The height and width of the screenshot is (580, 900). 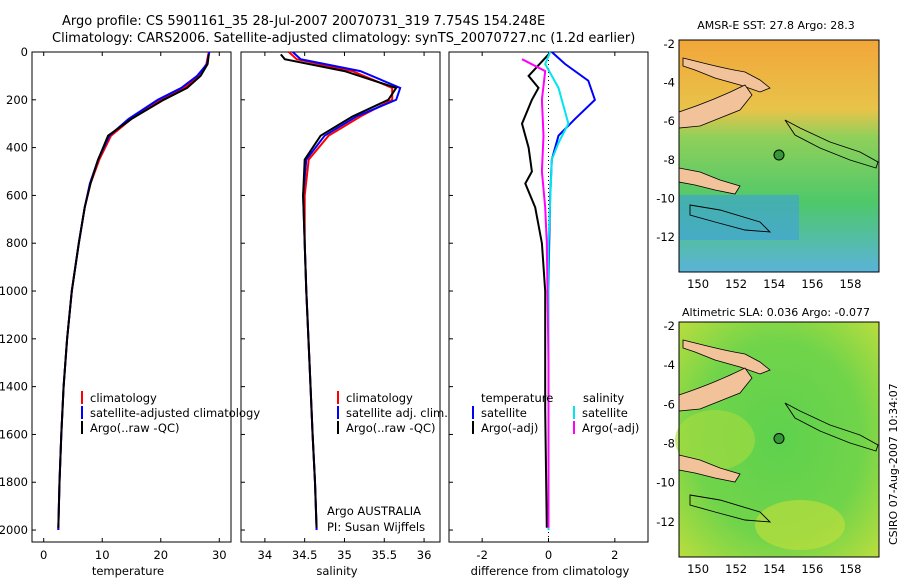 I want to click on sst-island-solomons, so click(x=831, y=144).